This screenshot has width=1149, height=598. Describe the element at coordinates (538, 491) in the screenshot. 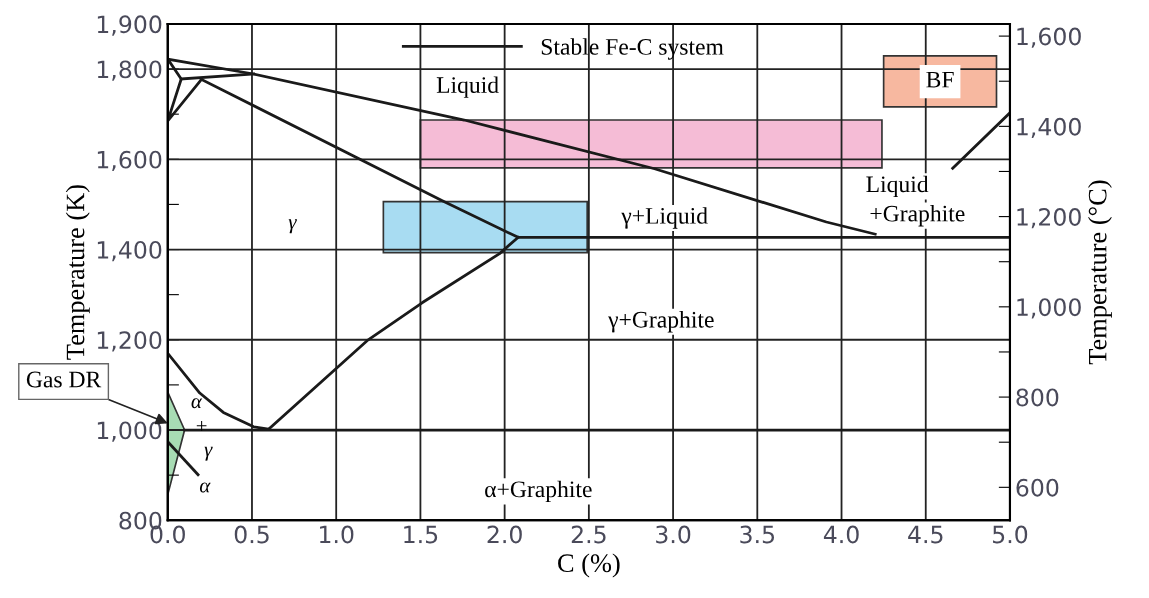

I see `annotation: α+Graphite` at that location.